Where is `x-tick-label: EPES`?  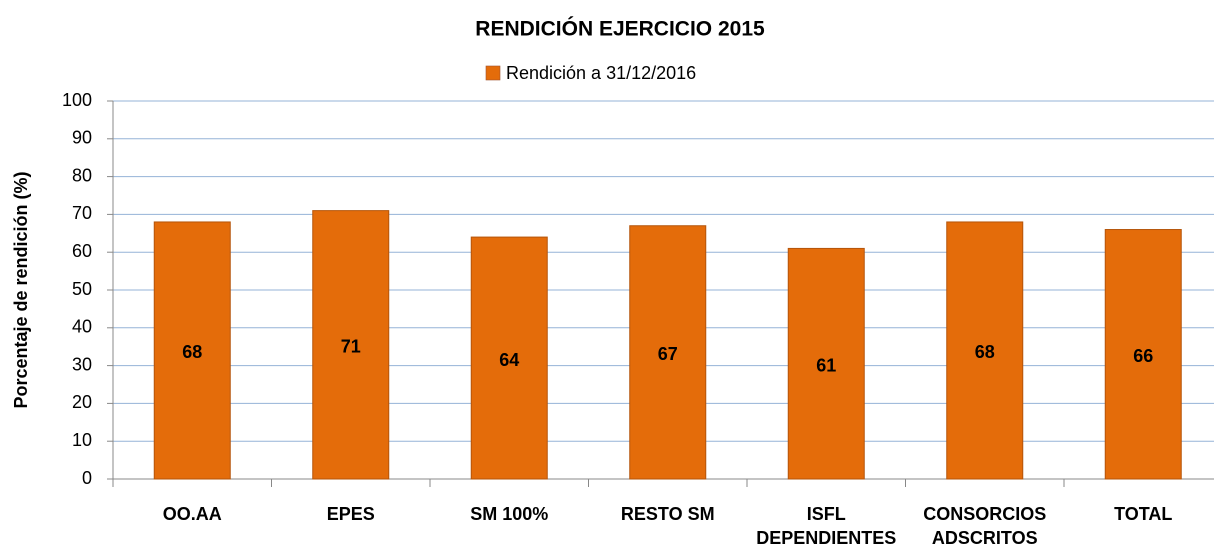 x-tick-label: EPES is located at coordinates (351, 514).